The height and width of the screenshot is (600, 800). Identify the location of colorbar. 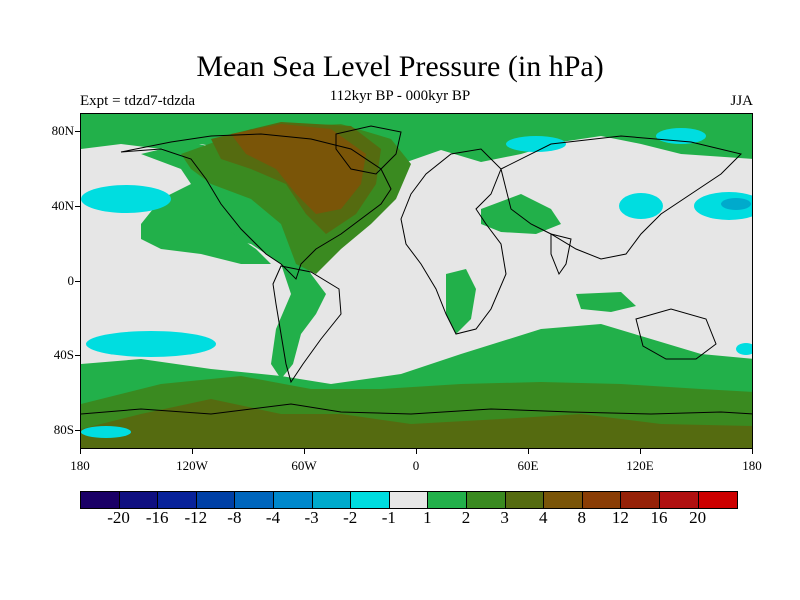
(409, 500).